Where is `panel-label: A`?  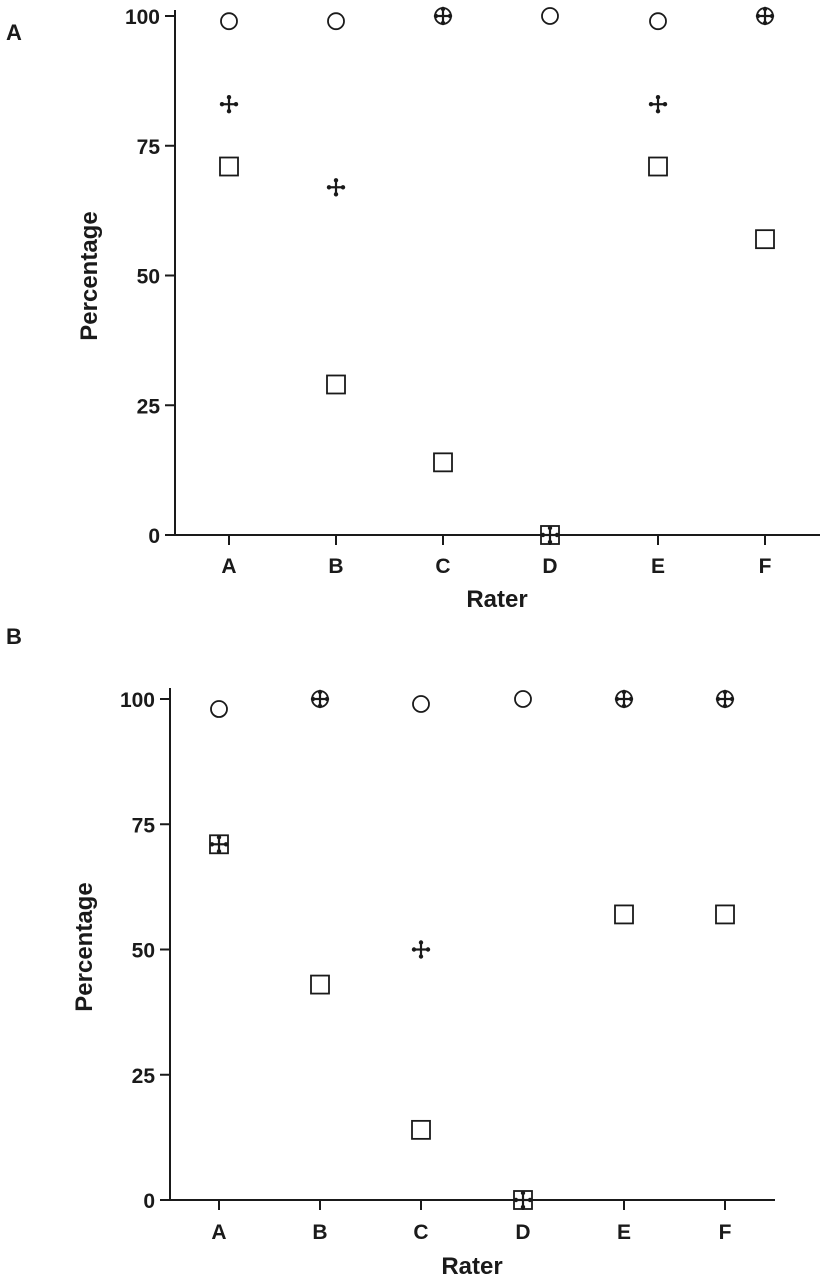
panel-label: A is located at coordinates (14, 32).